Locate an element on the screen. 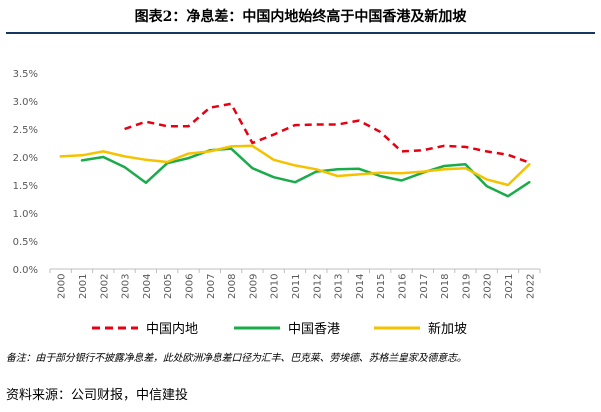 The image size is (601, 412). x-tick-label: 2011 is located at coordinates (296, 286).